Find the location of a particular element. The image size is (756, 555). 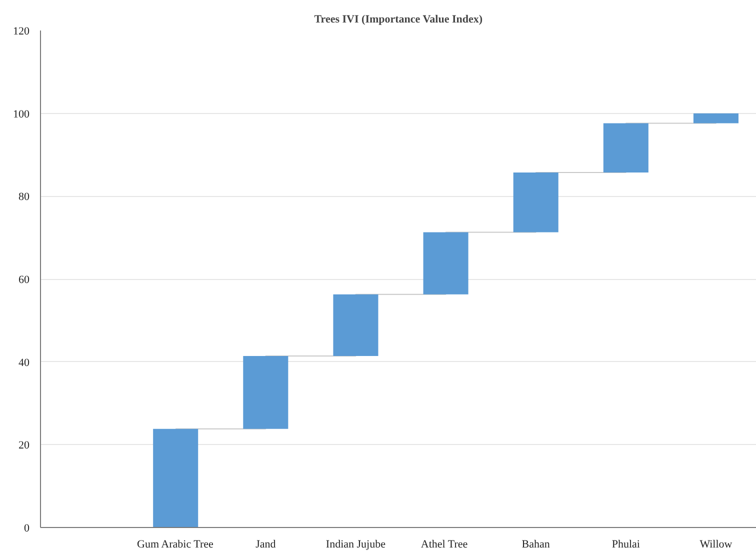

y-tick-label: 20 is located at coordinates (24, 446).